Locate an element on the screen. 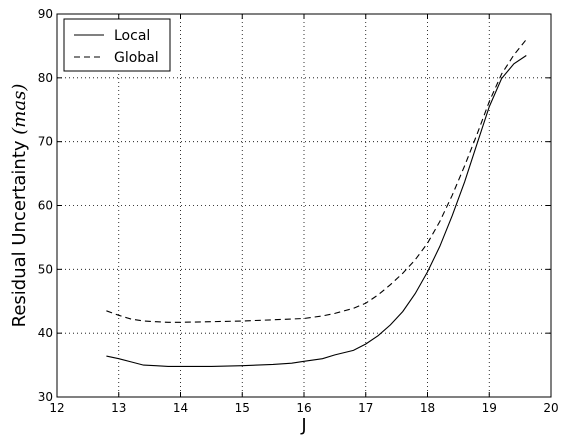 The width and height of the screenshot is (563, 435). x-tick-label: 17 is located at coordinates (365, 408).